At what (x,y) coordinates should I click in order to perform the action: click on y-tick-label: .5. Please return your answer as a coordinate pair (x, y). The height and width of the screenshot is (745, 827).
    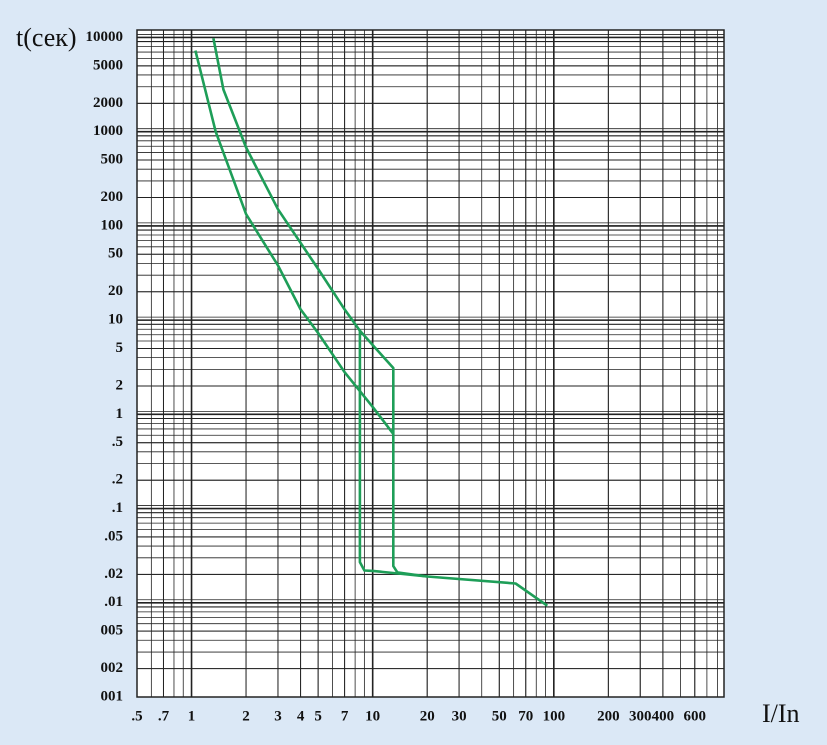
    Looking at the image, I should click on (117, 442).